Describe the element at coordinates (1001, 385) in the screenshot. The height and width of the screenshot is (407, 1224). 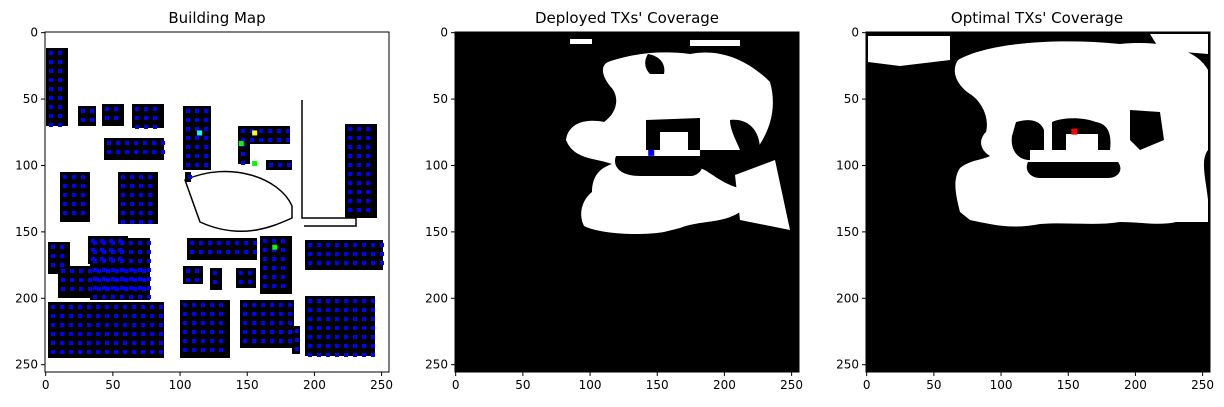
I see `x-tick-label: 100` at that location.